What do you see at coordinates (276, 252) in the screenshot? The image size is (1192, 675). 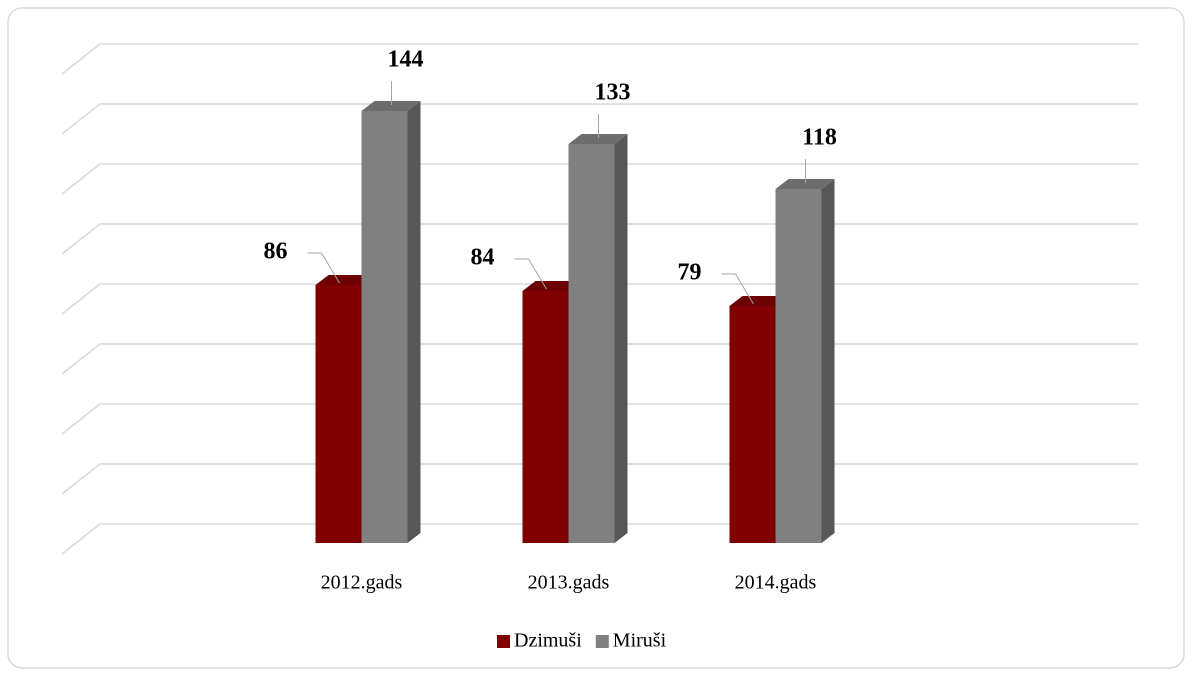 I see `data-label: 86` at bounding box center [276, 252].